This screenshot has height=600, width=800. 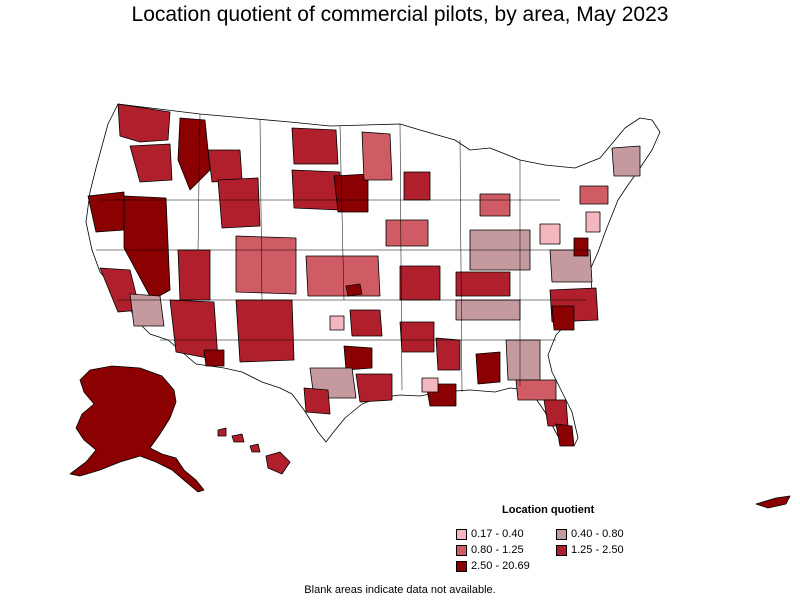 I want to click on area-alabama, so click(x=488, y=368).